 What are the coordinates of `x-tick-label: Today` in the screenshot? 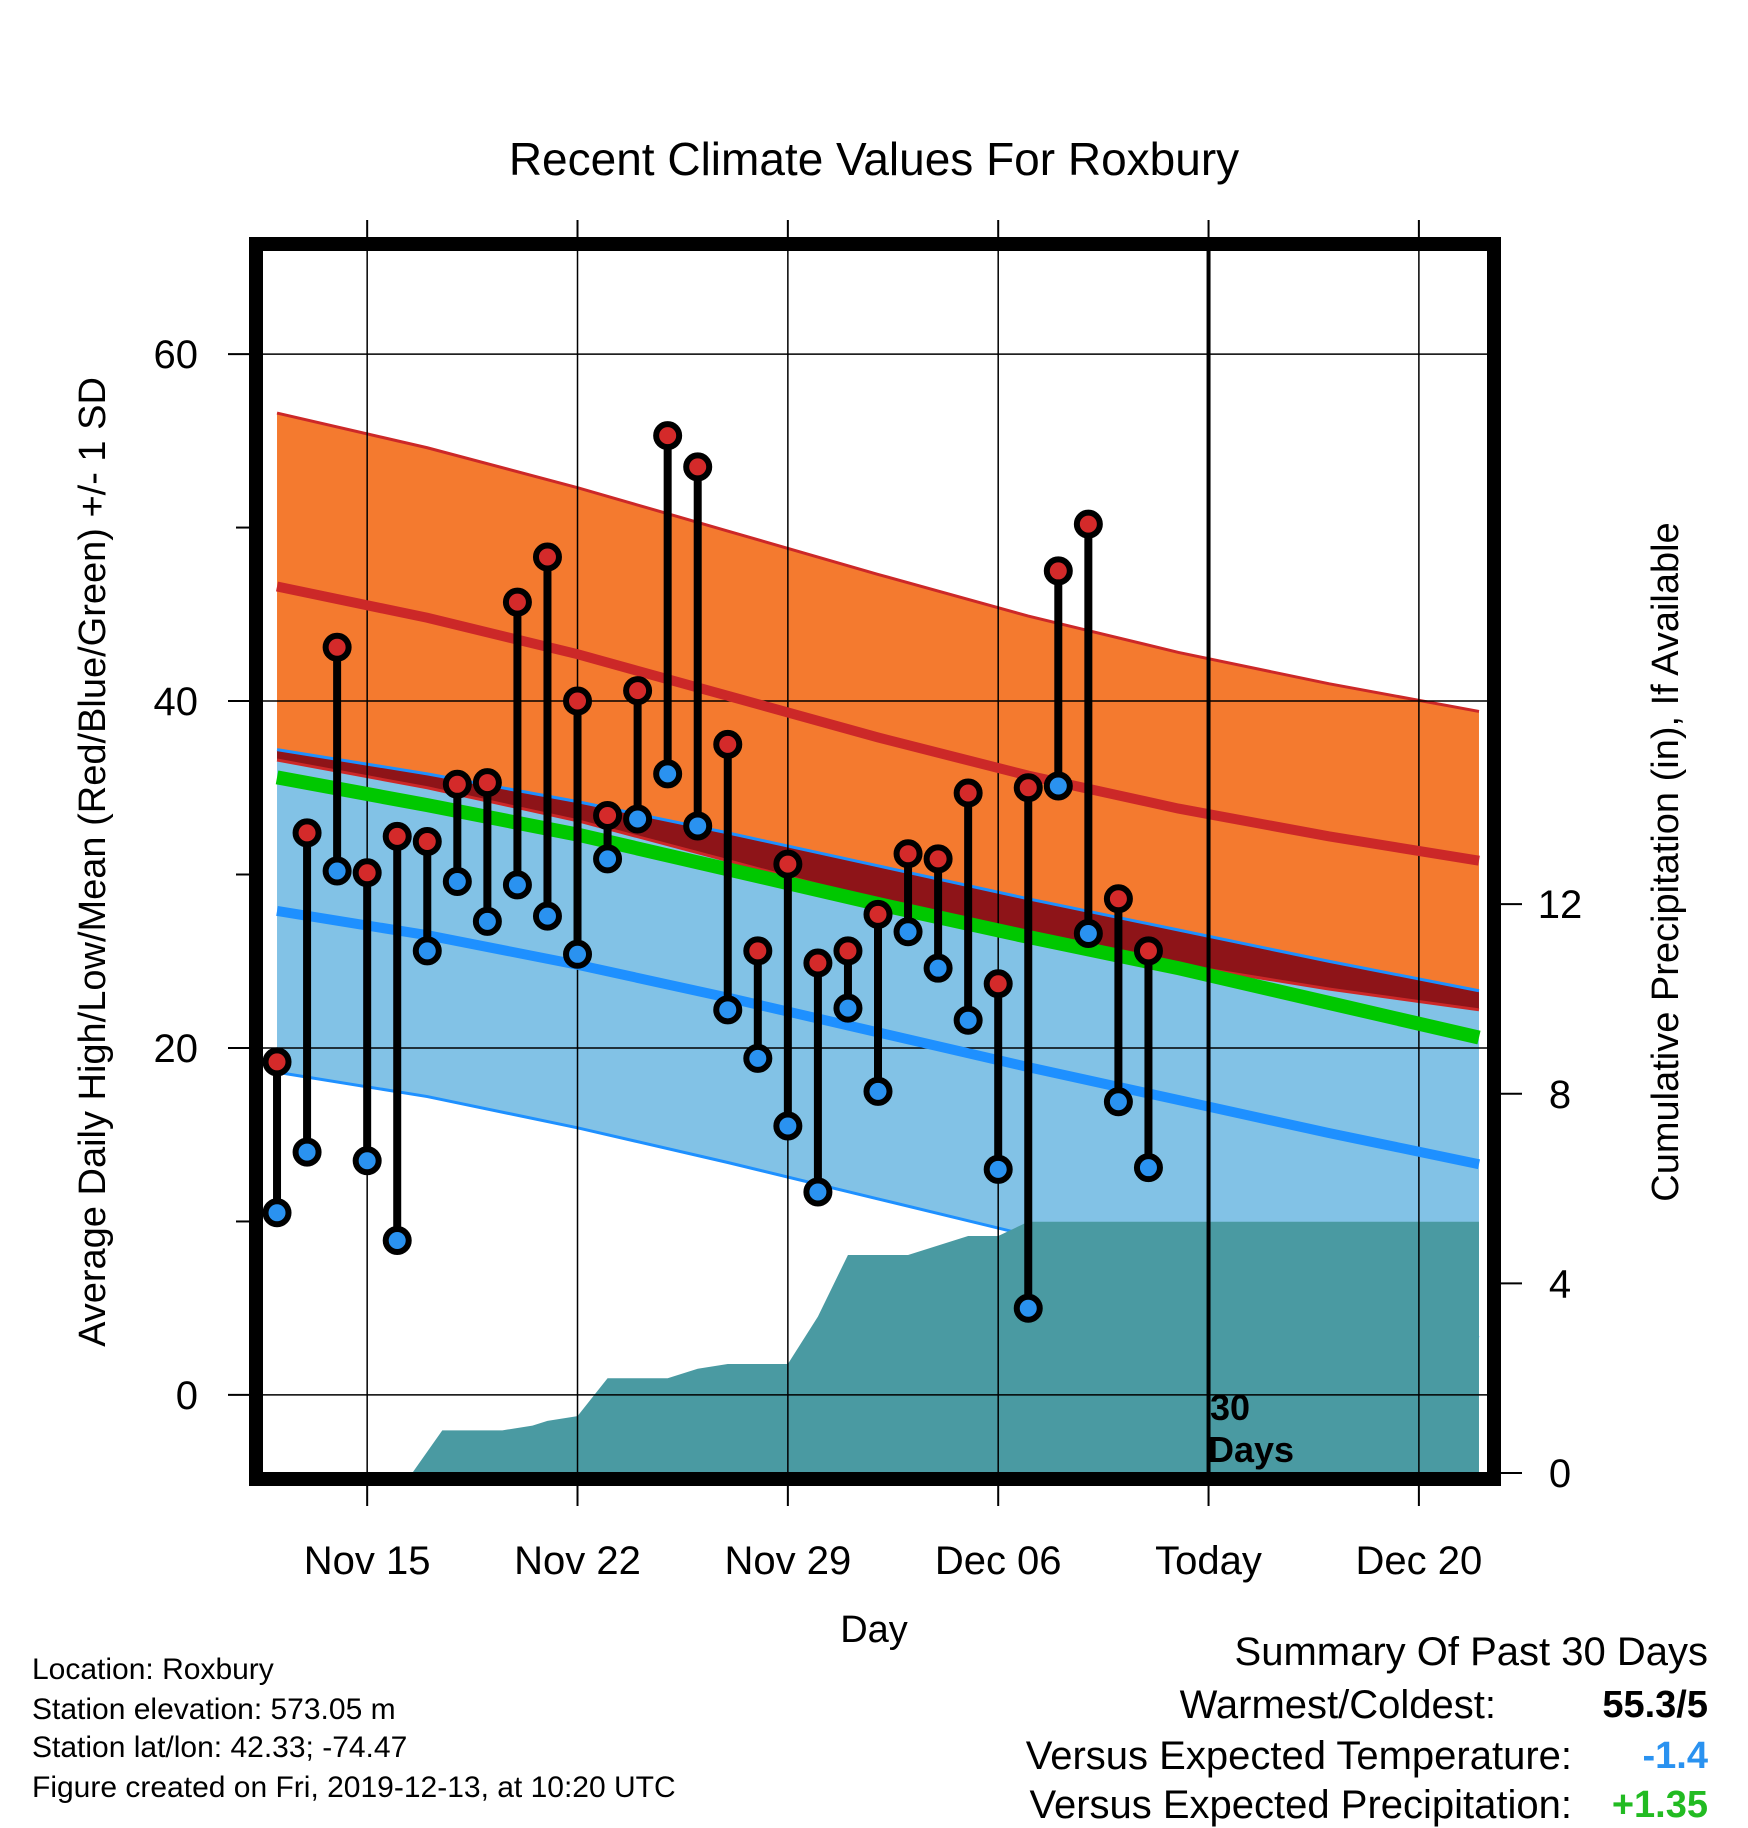 It's located at (1208, 1561).